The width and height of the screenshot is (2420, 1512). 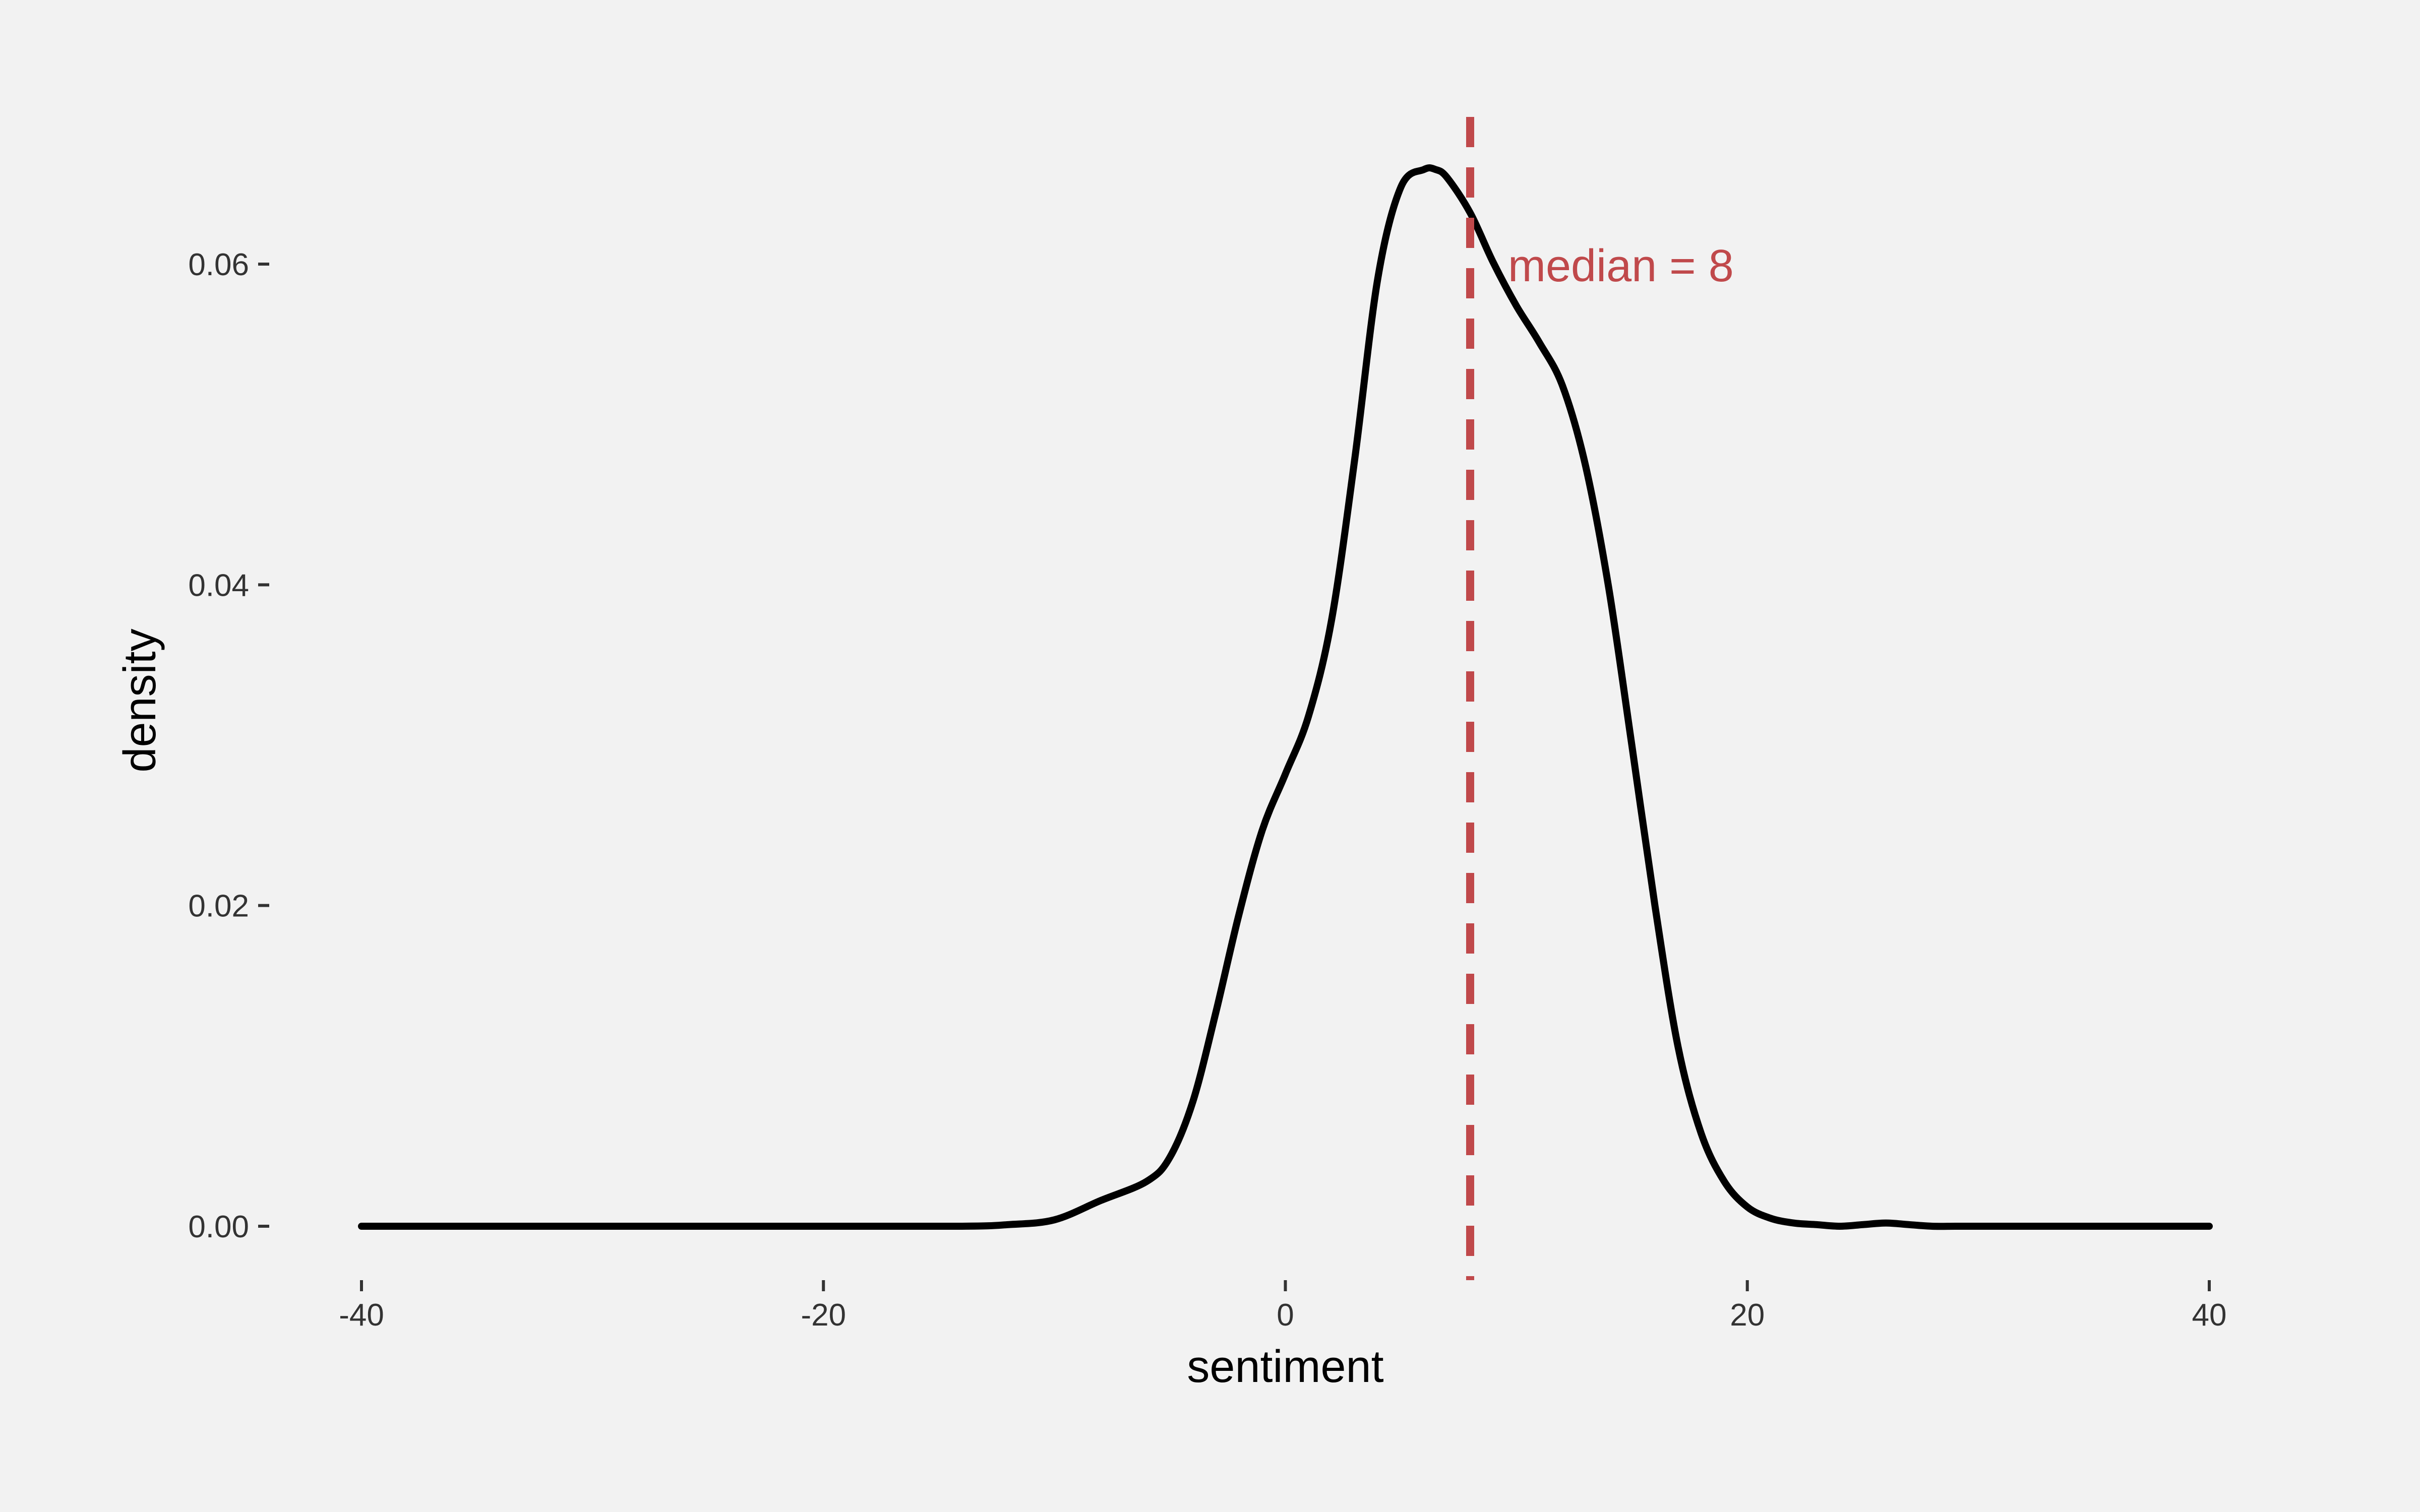 What do you see at coordinates (140, 700) in the screenshot?
I see `y-axis-title: density` at bounding box center [140, 700].